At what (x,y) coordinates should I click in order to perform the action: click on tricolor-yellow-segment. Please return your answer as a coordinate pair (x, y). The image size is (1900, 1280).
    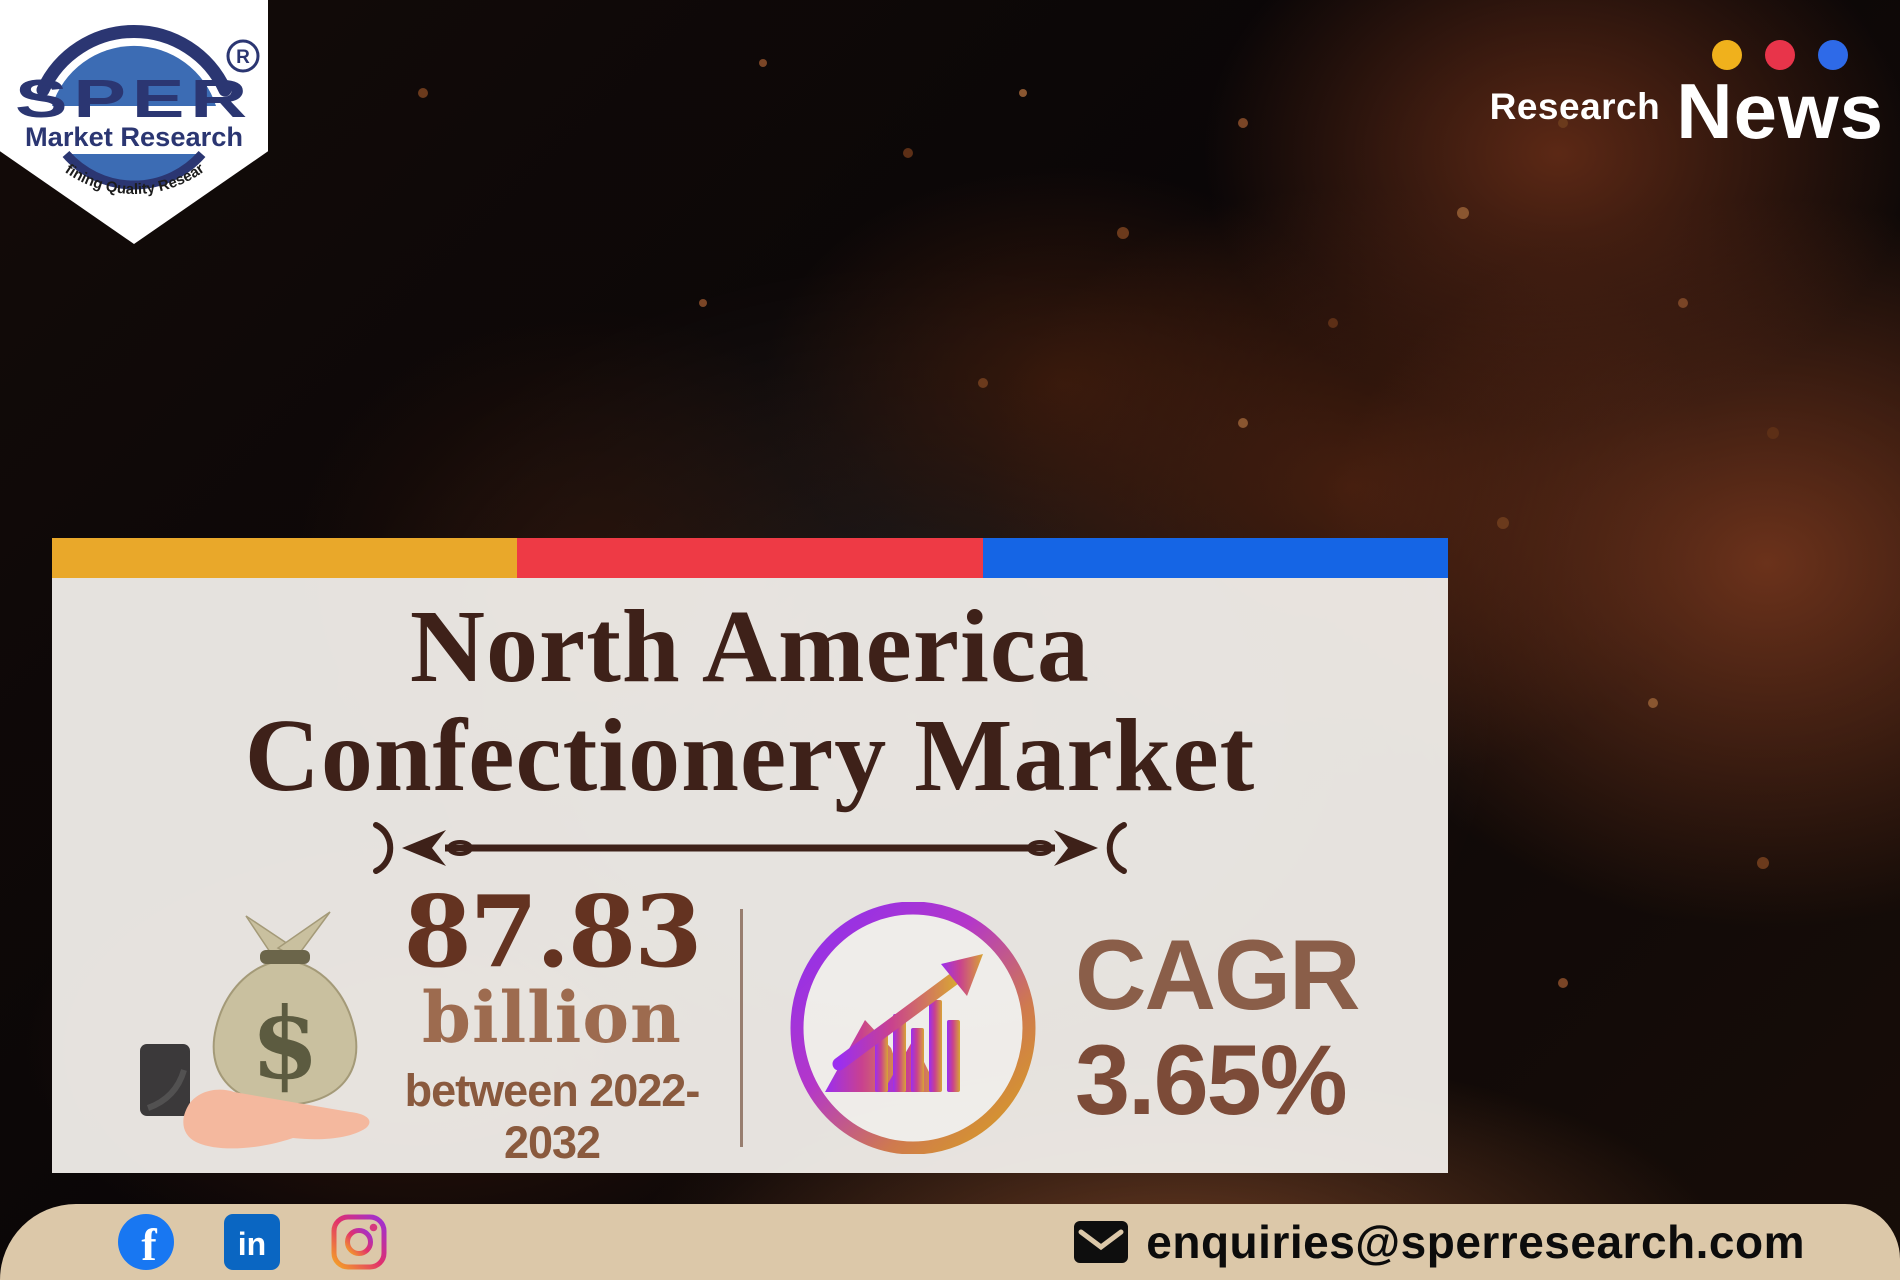
    Looking at the image, I should click on (285, 558).